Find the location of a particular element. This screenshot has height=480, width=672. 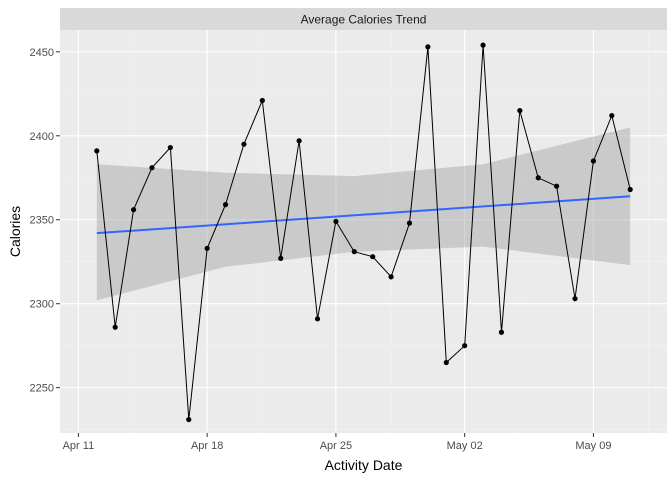

chart-title: Average Calories Trend is located at coordinates (364, 20).